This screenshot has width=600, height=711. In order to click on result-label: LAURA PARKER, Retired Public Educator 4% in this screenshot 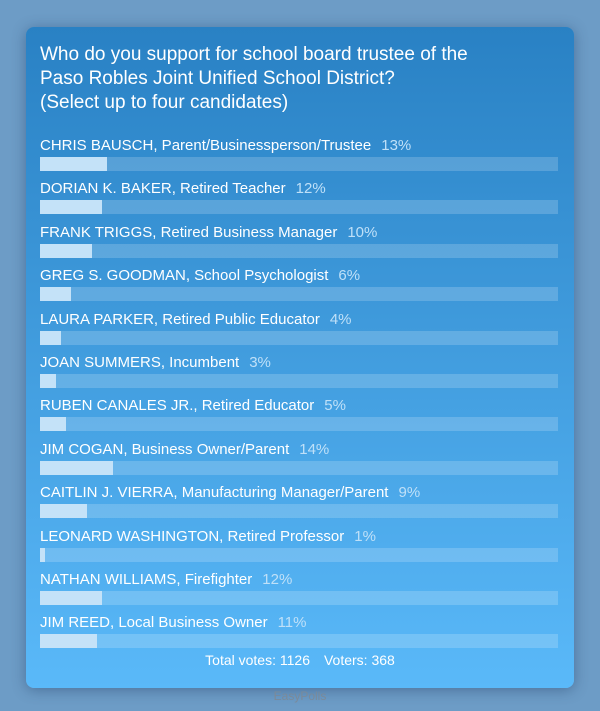, I will do `click(299, 320)`.